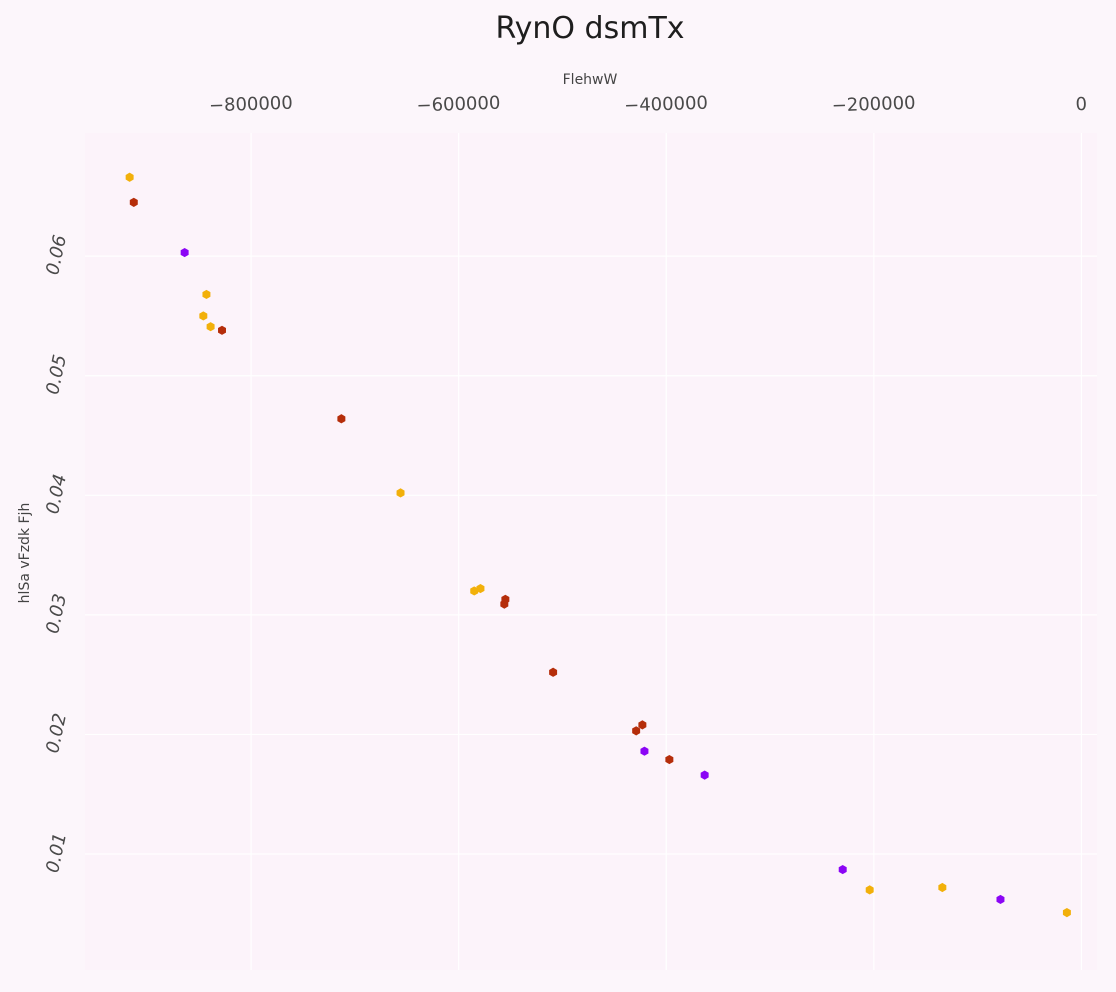 This screenshot has height=992, width=1116. I want to click on x-tick-label: −600000, so click(458, 105).